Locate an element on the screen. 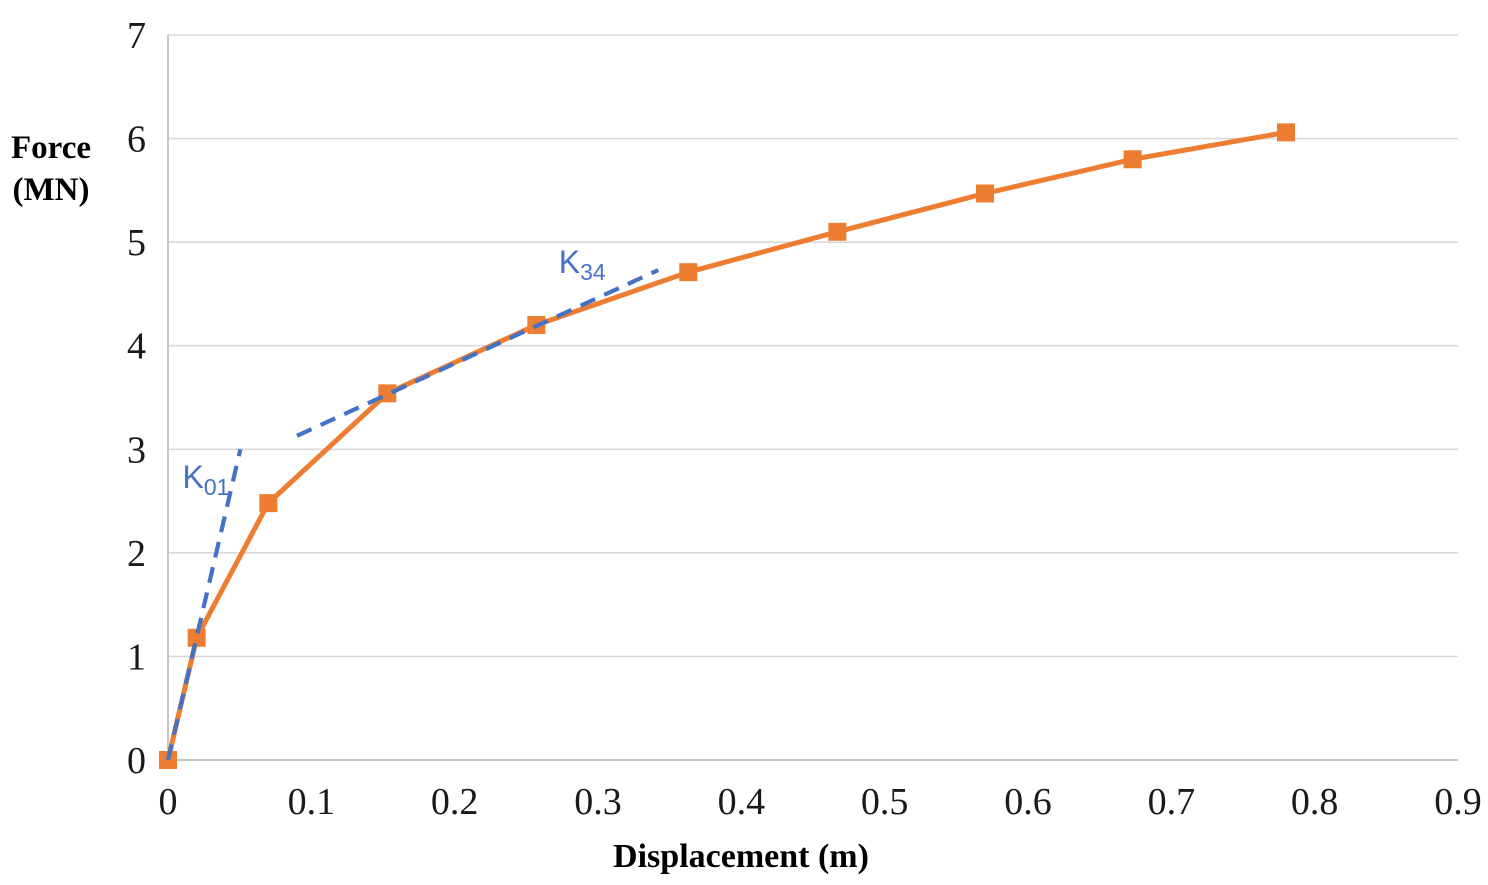 Image resolution: width=1488 pixels, height=885 pixels. y-axis-title-line1: Force is located at coordinates (50, 148).